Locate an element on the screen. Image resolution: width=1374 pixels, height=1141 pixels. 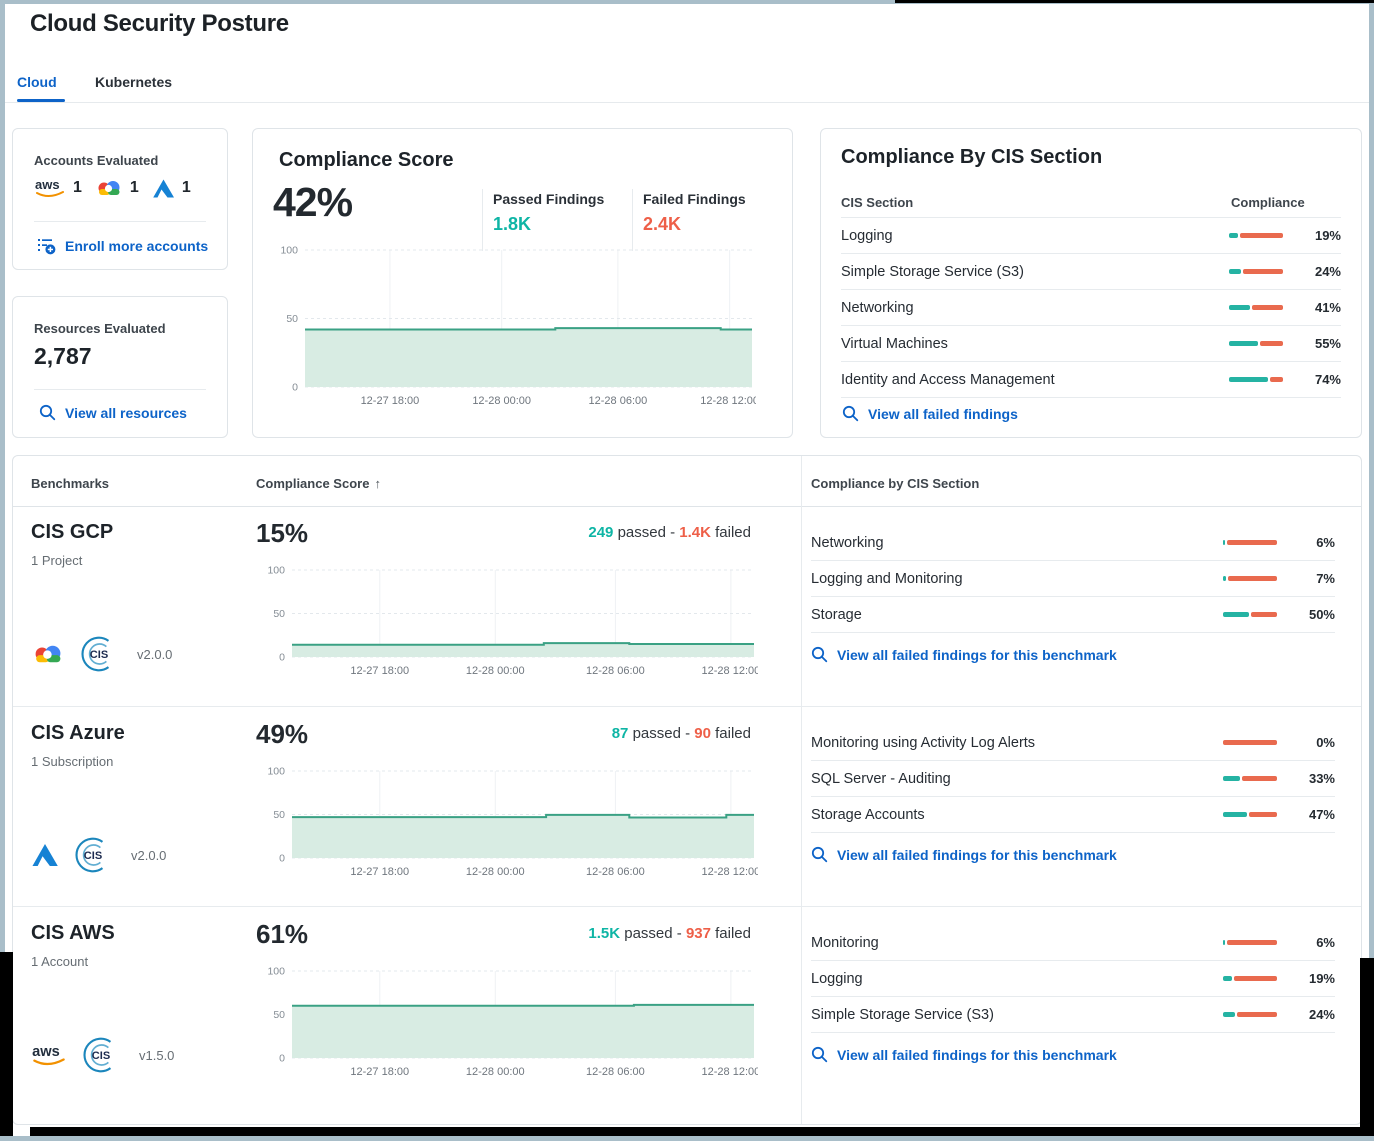
view-all-failed-findings-link: View all failed findings is located at coordinates (930, 413).